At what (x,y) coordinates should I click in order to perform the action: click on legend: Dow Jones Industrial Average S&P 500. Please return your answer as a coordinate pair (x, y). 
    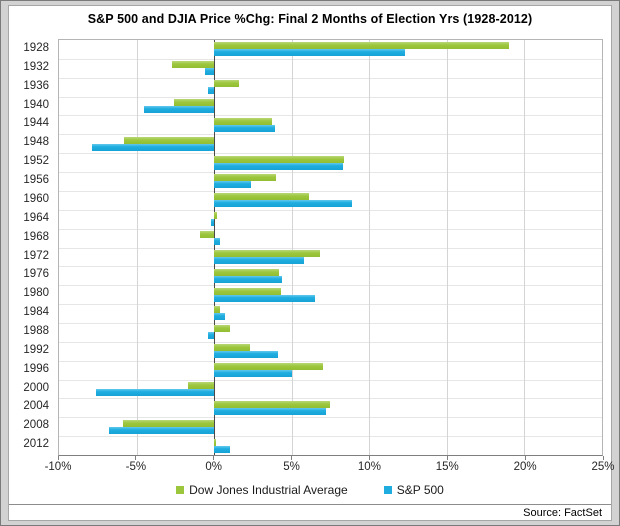
    Looking at the image, I should click on (310, 490).